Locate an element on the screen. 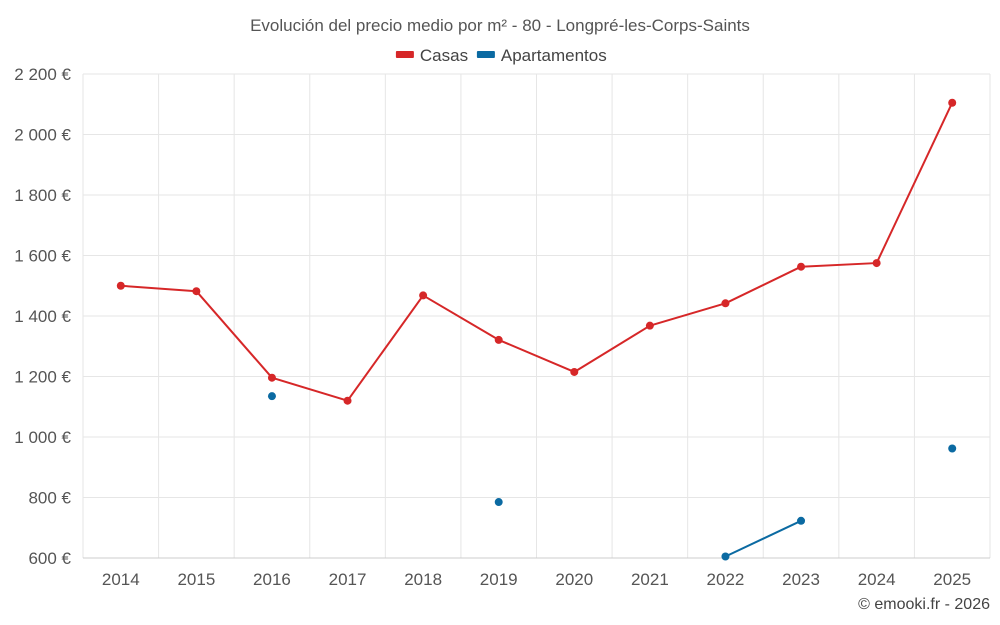  legend-item-apartamentos: Apartamentos is located at coordinates (541, 55).